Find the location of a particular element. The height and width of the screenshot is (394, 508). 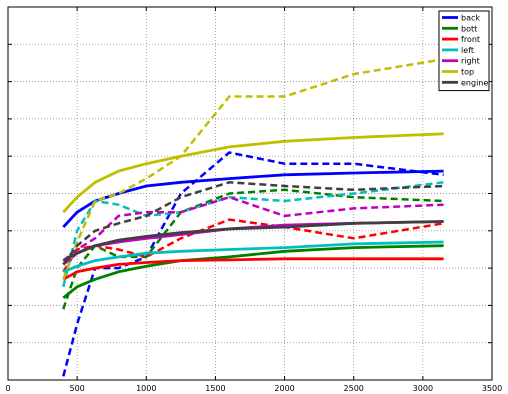

x-tick-label: 1000 is located at coordinates (146, 388).